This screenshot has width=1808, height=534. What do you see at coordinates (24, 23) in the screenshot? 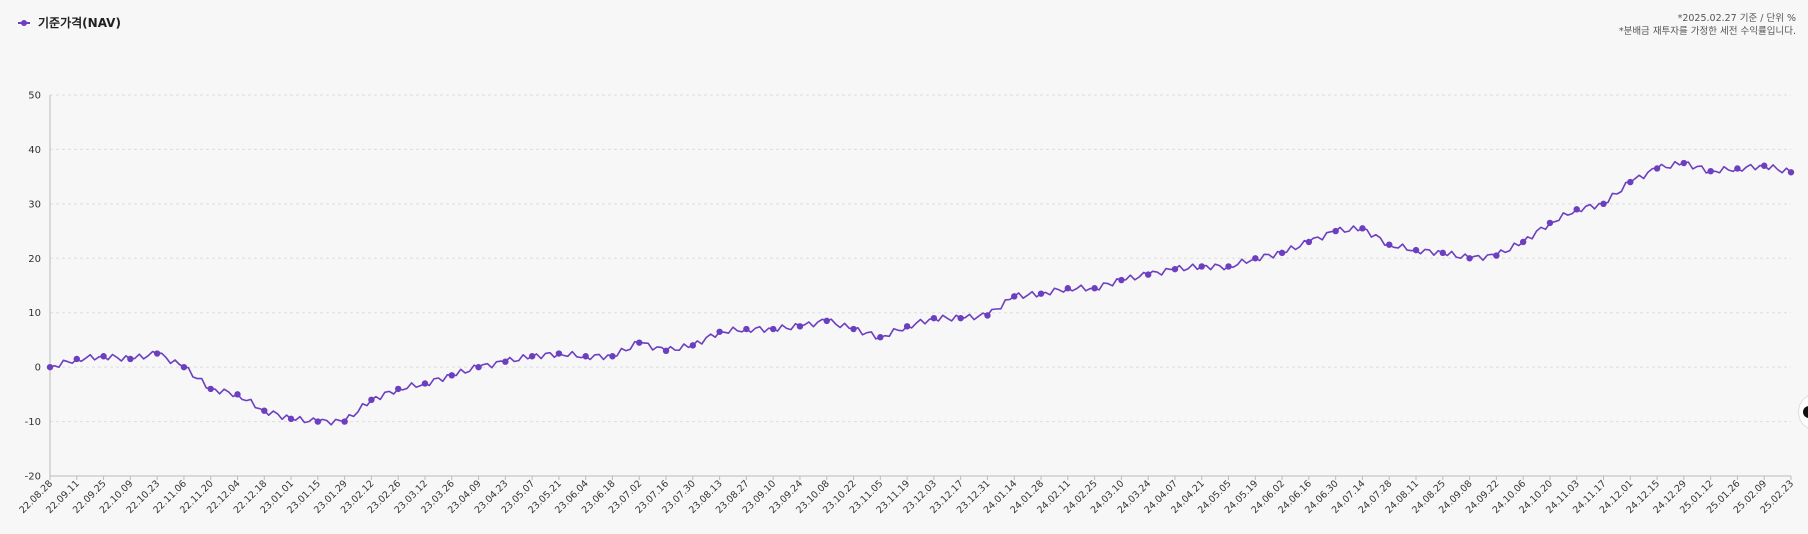
I see `legend-swatch-icon` at bounding box center [24, 23].